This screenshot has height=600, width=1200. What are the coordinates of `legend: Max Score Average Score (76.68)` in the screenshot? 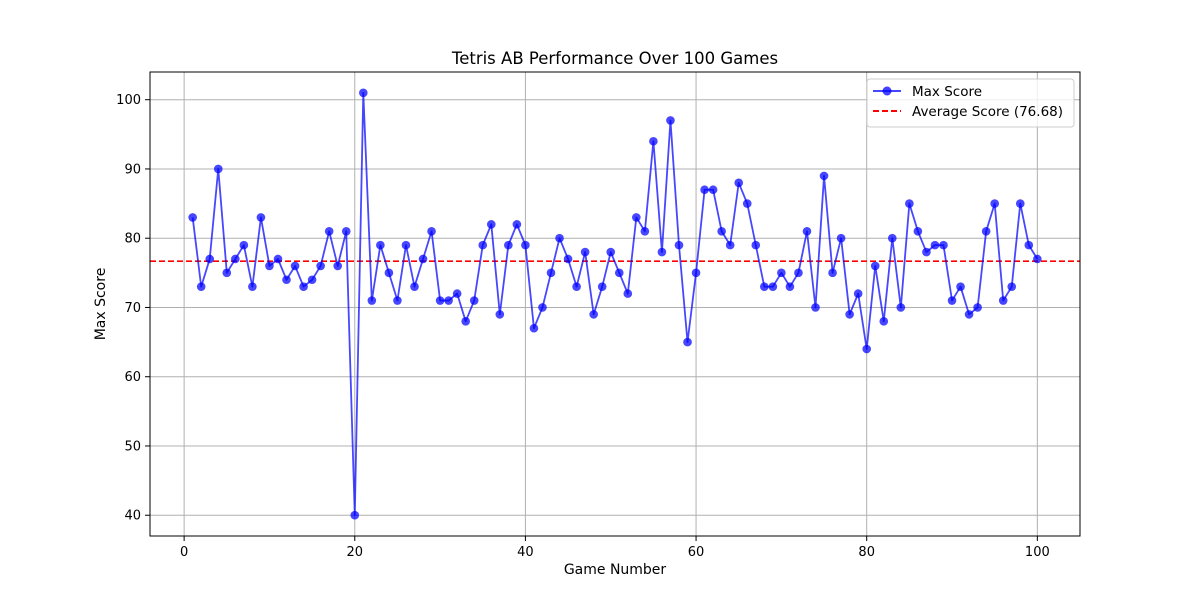 It's located at (970, 103).